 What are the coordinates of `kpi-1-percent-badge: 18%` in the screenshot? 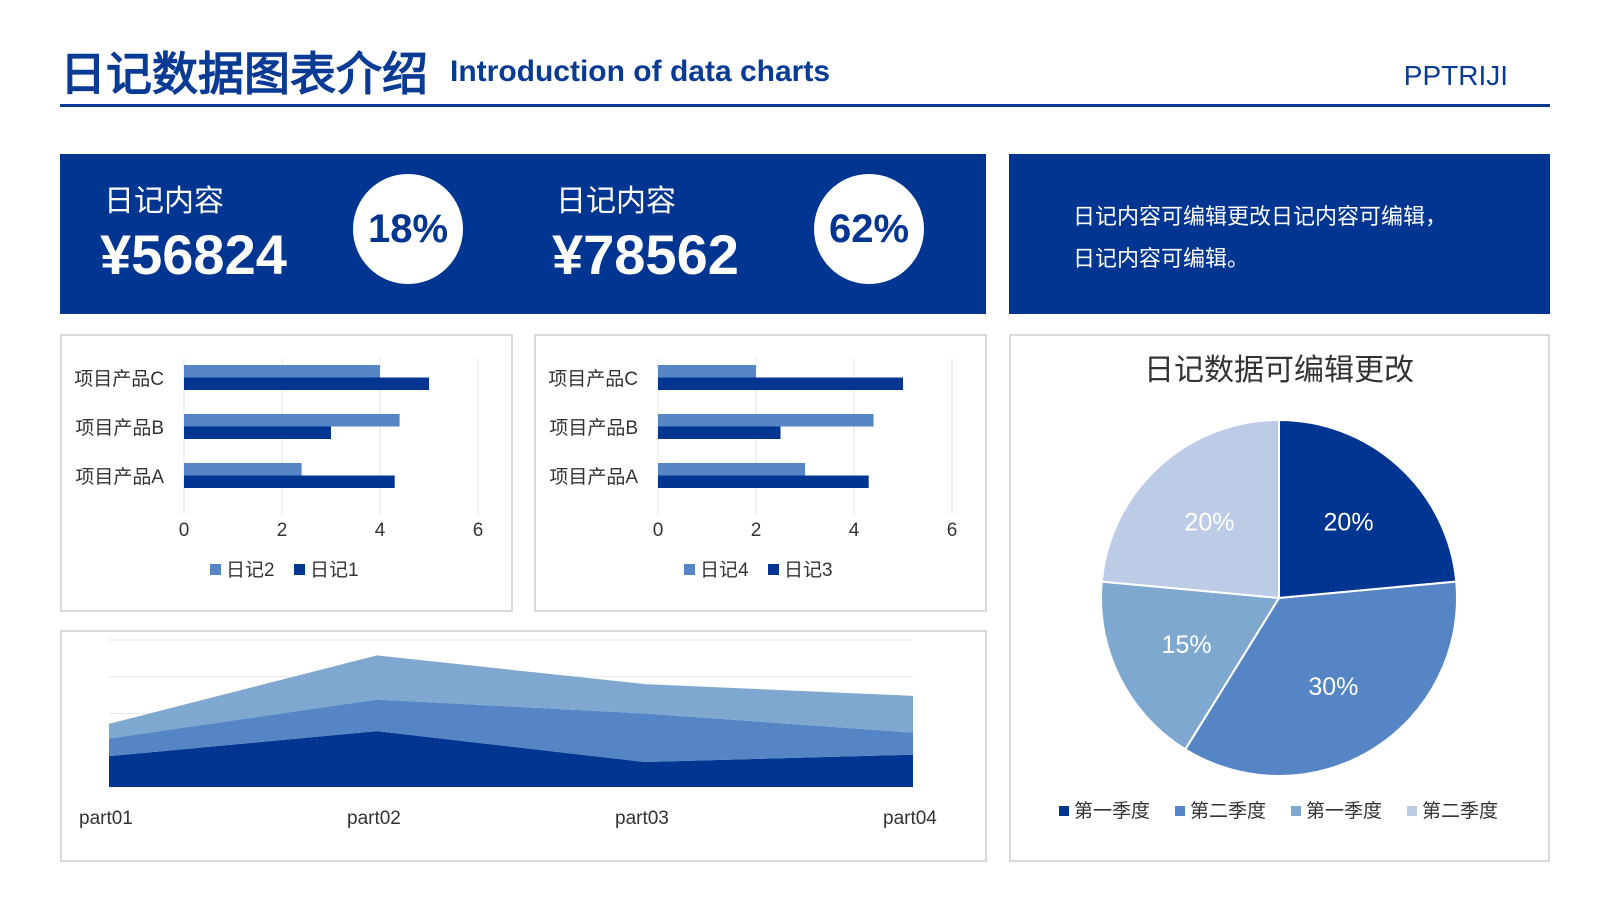 It's located at (408, 229).